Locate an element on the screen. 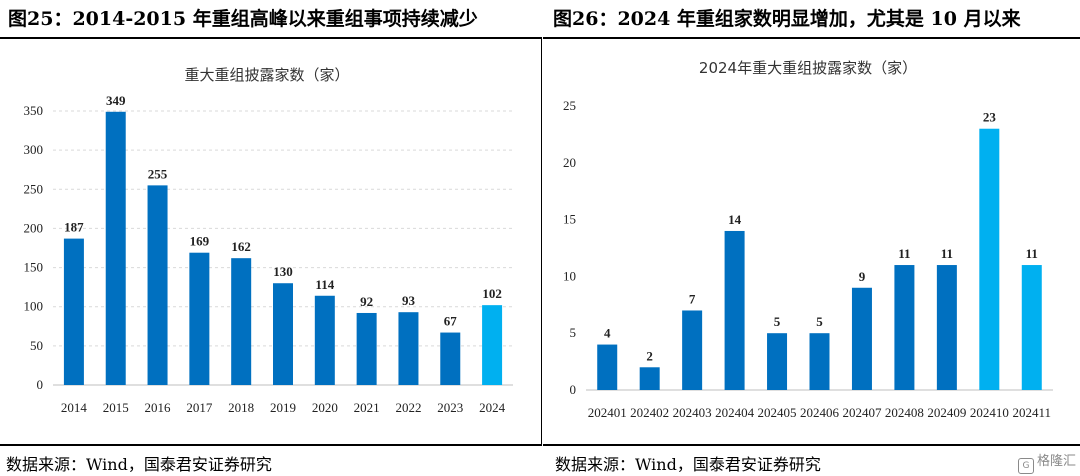  right-x-tick-label: 202409 is located at coordinates (946, 412).